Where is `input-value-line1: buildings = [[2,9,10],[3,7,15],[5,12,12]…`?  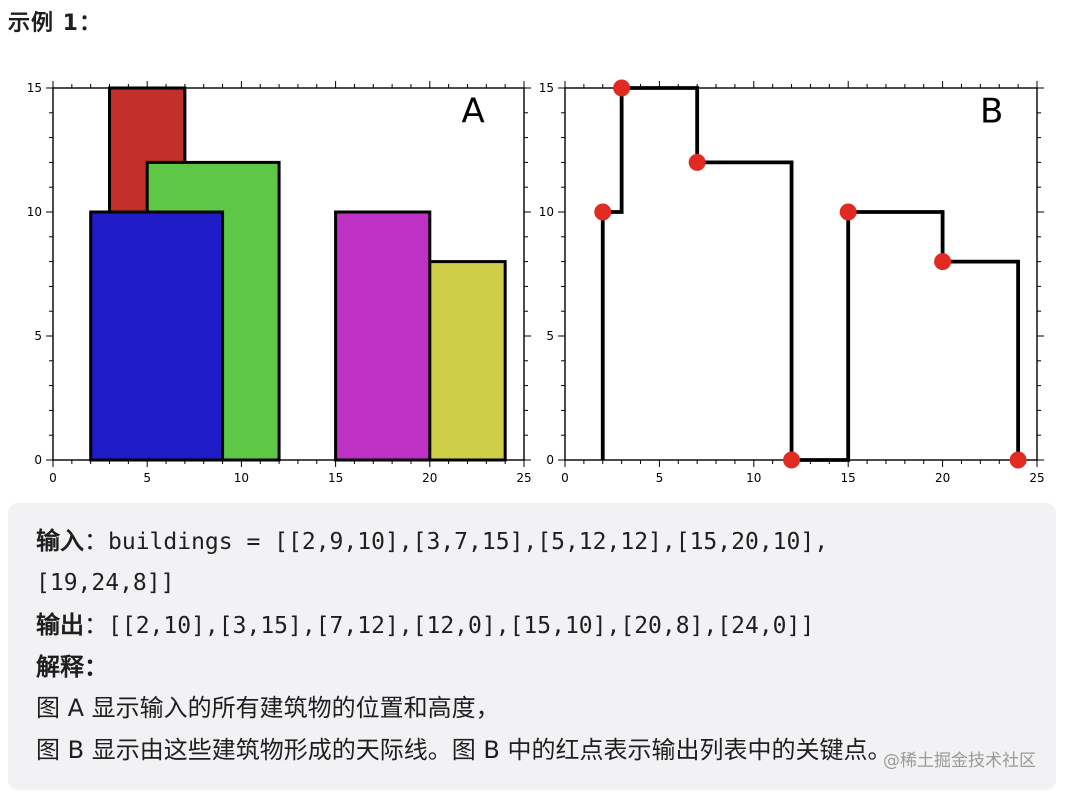
input-value-line1: buildings = [[2,9,10],[3,7,15],[5,12,12]… is located at coordinates (468, 542).